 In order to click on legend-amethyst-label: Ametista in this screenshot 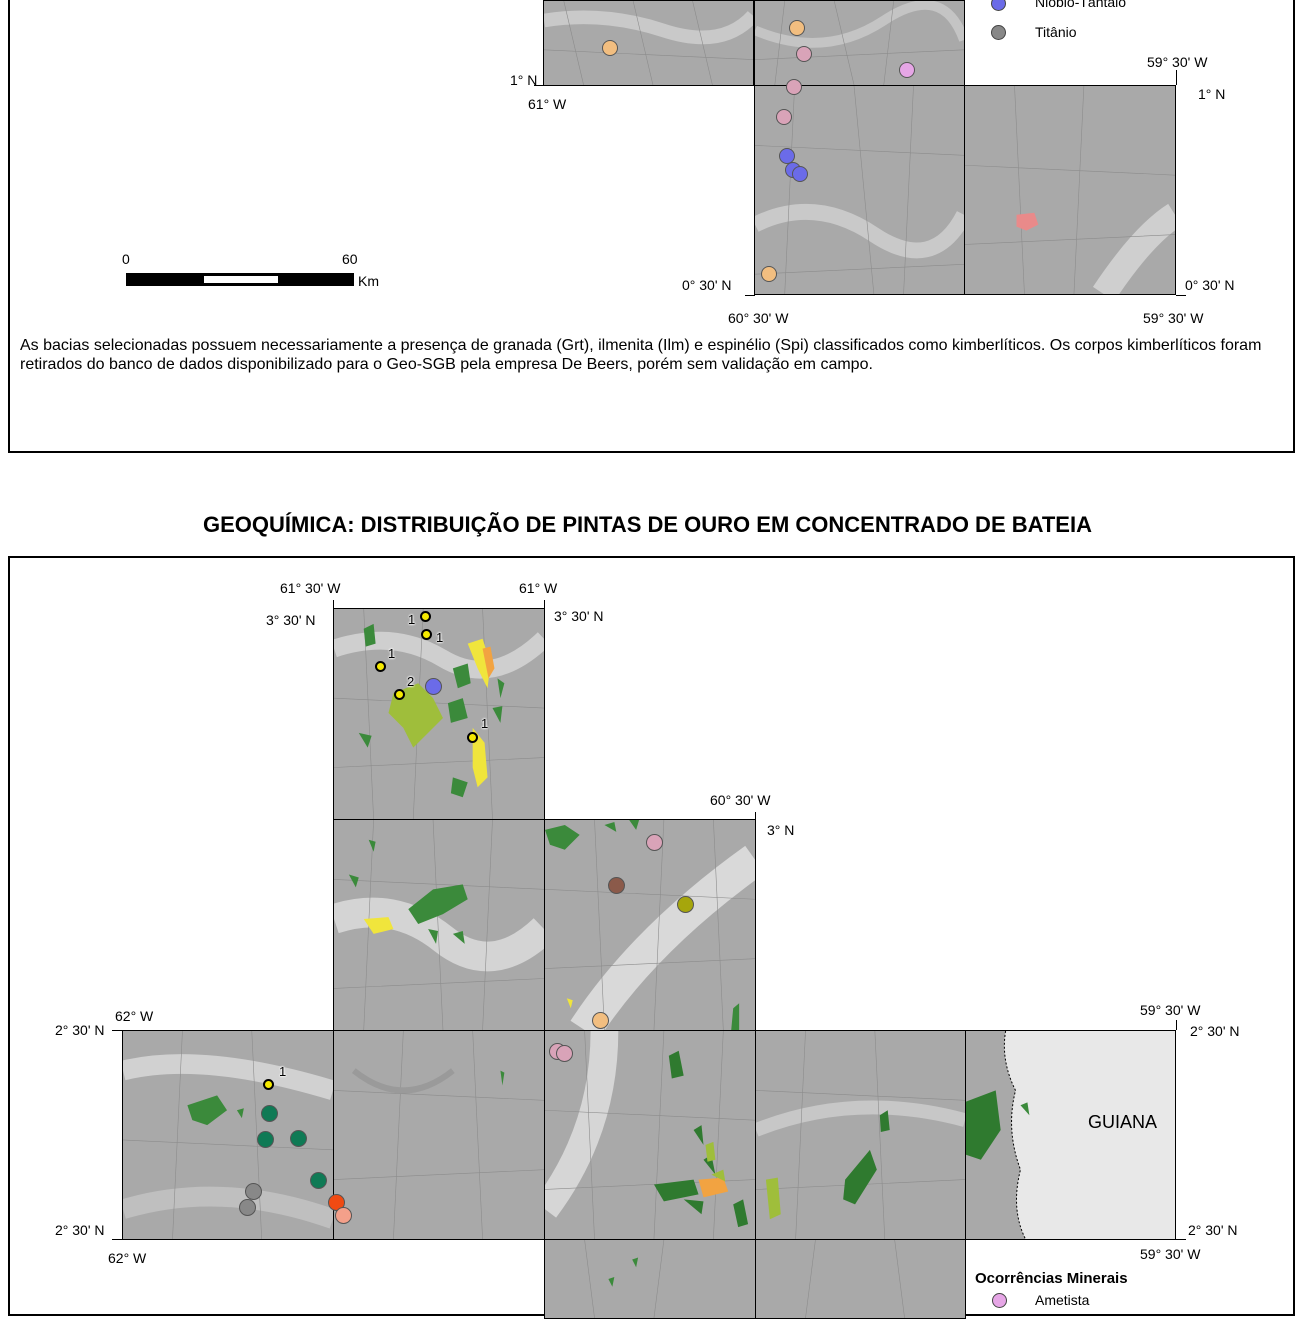, I will do `click(1062, 1300)`.